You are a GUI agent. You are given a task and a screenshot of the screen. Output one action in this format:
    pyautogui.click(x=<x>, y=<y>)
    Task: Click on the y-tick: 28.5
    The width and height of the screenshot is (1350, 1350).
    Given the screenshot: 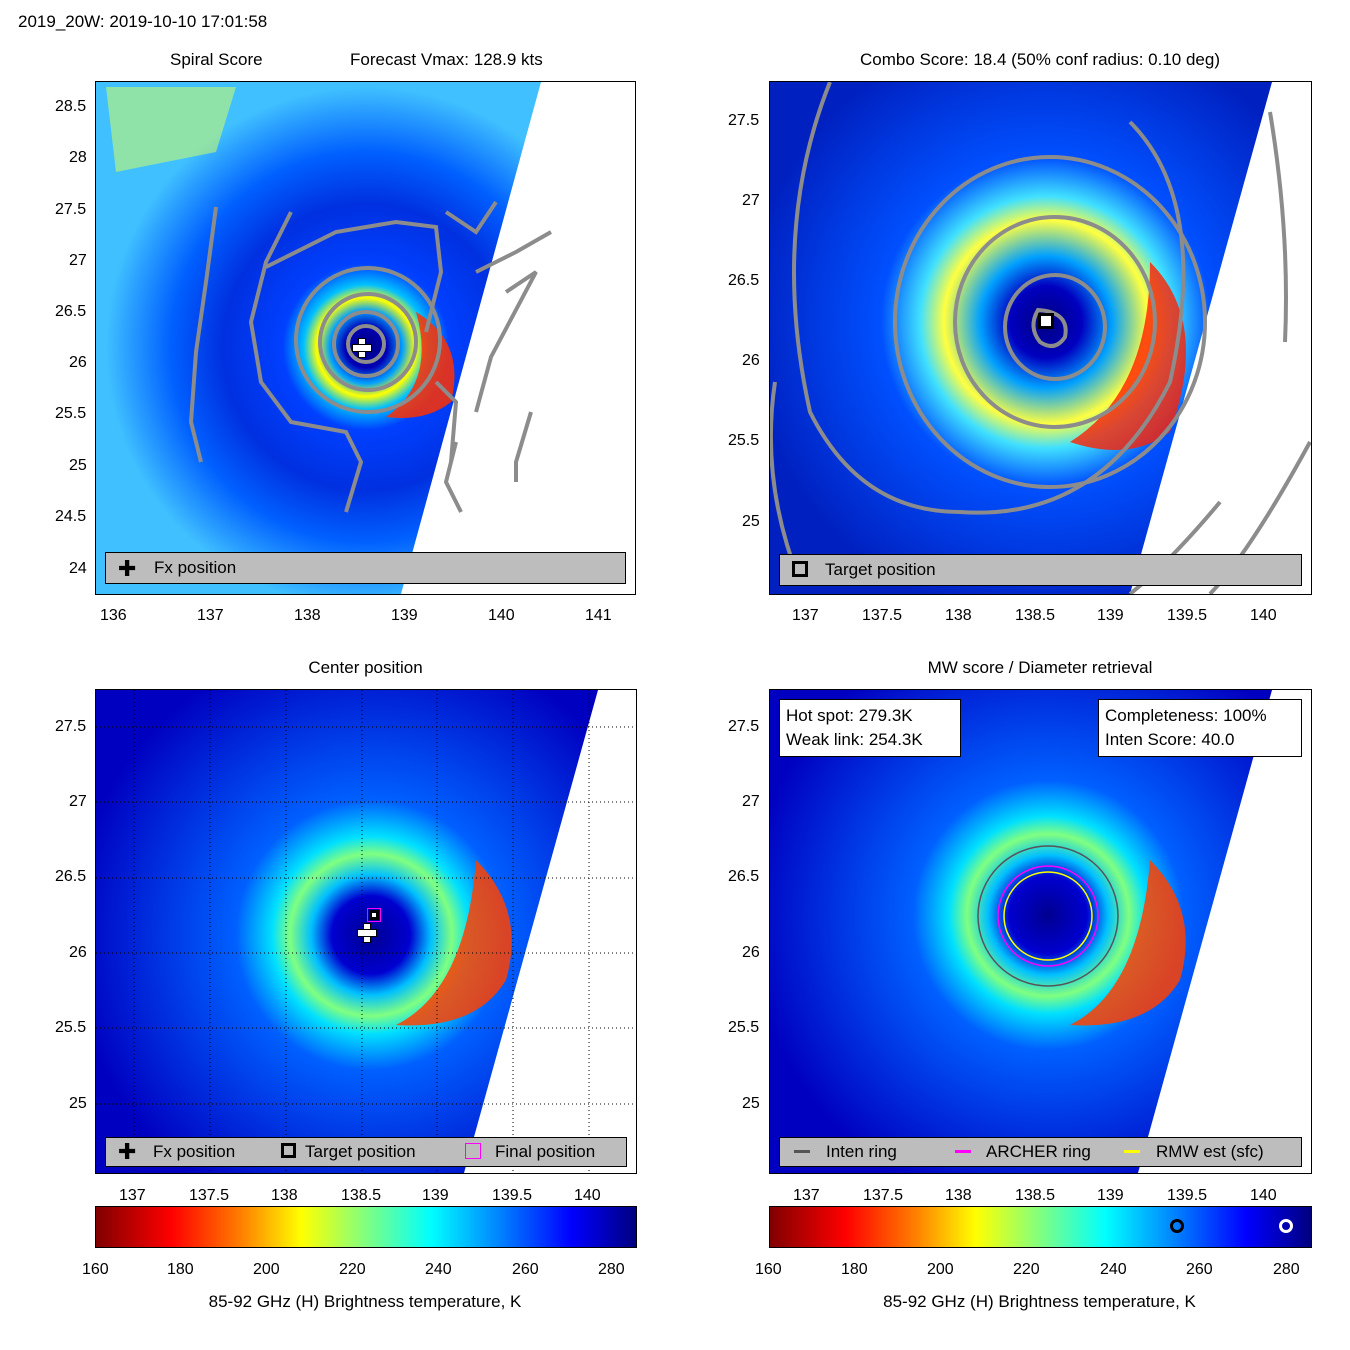 What is the action you would take?
    pyautogui.click(x=71, y=106)
    